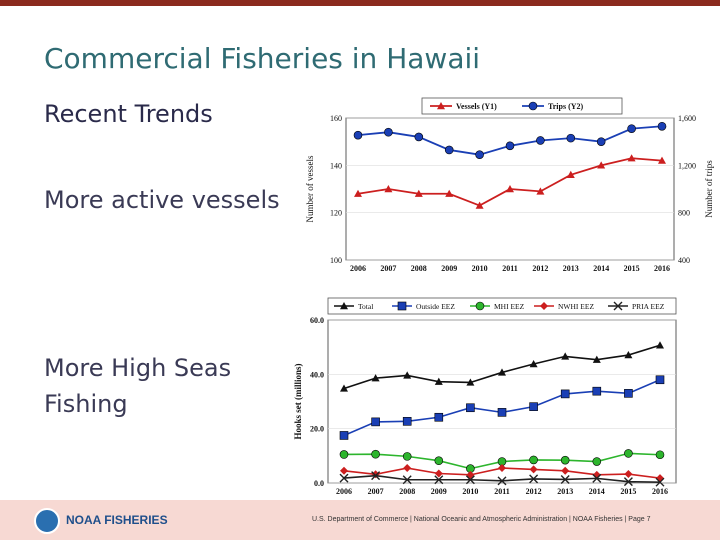  Describe the element at coordinates (317, 429) in the screenshot. I see `y-tick-label: 20.0` at that location.